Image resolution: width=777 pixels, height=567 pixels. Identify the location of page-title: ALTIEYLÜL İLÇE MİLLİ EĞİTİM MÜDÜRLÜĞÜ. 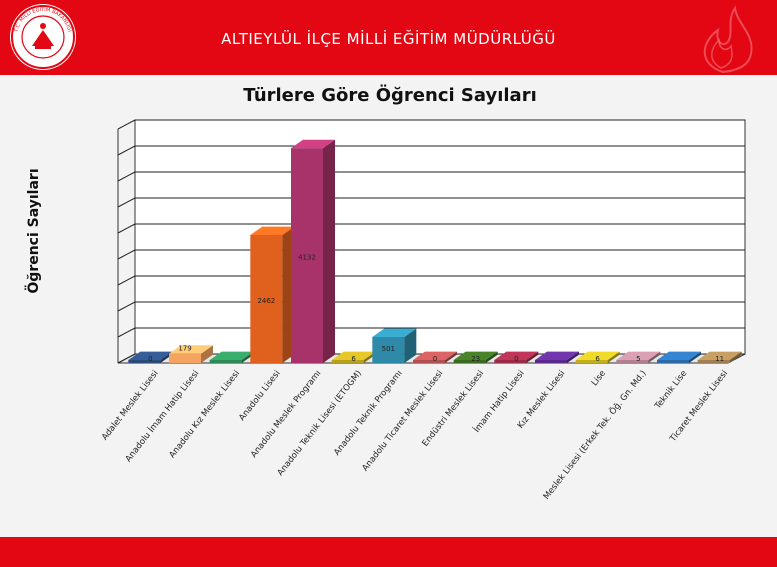
(388, 39).